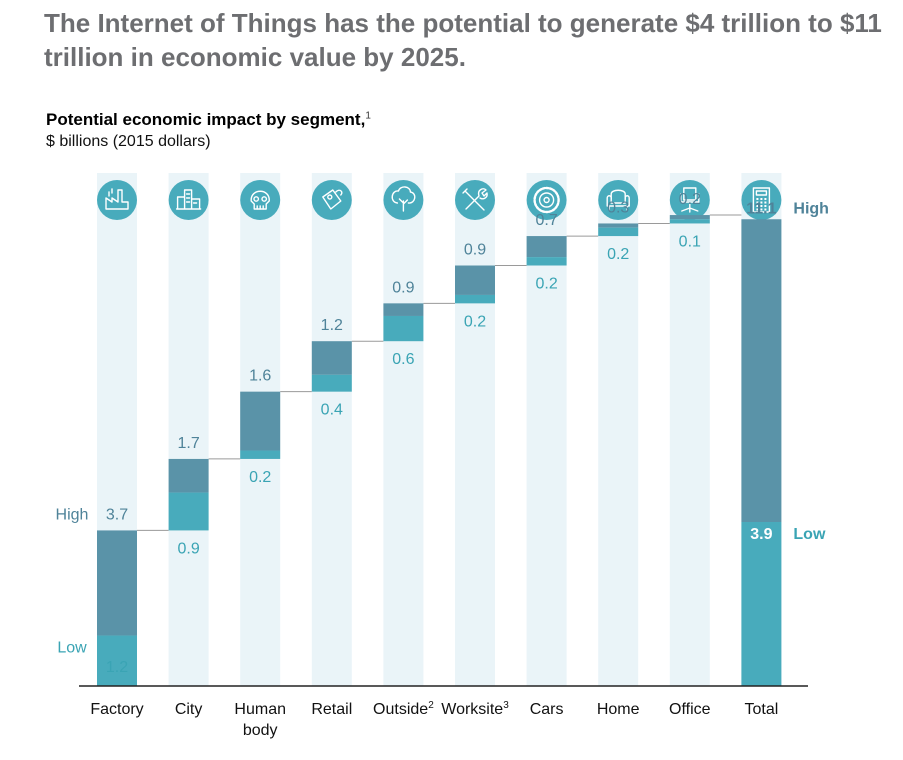  I want to click on total-low-value: 3.9, so click(761, 534).